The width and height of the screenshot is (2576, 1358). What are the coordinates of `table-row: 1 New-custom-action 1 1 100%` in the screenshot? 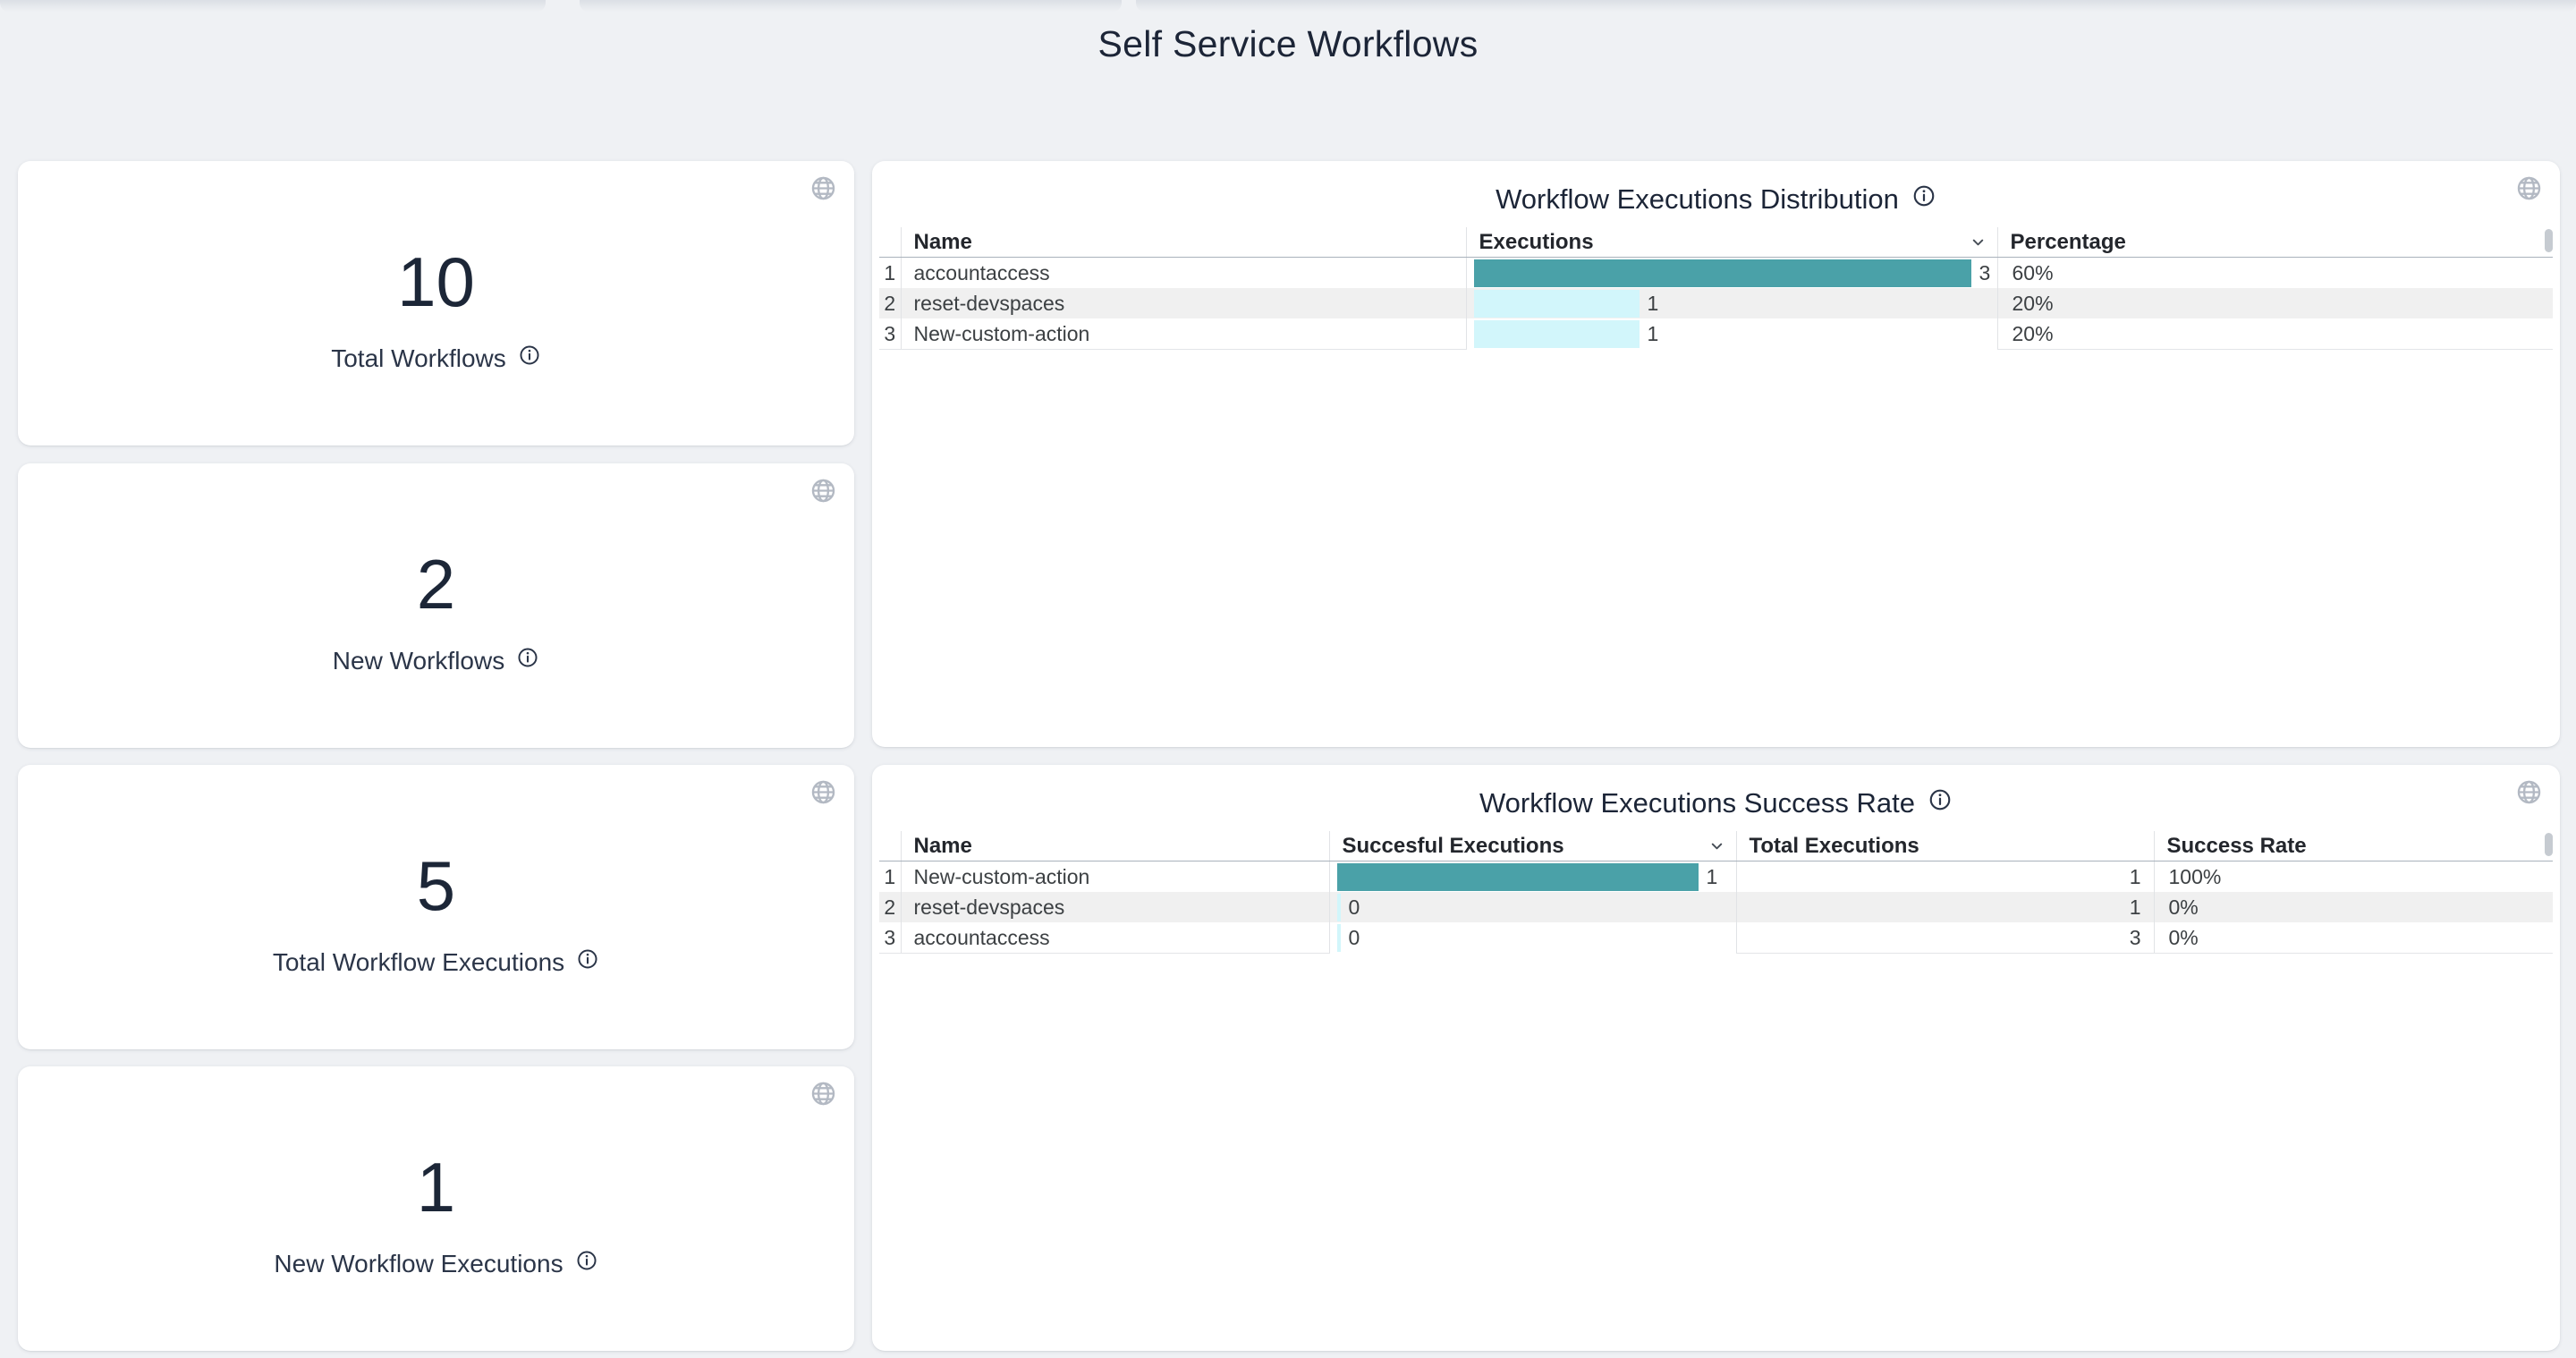 It's located at (1716, 877).